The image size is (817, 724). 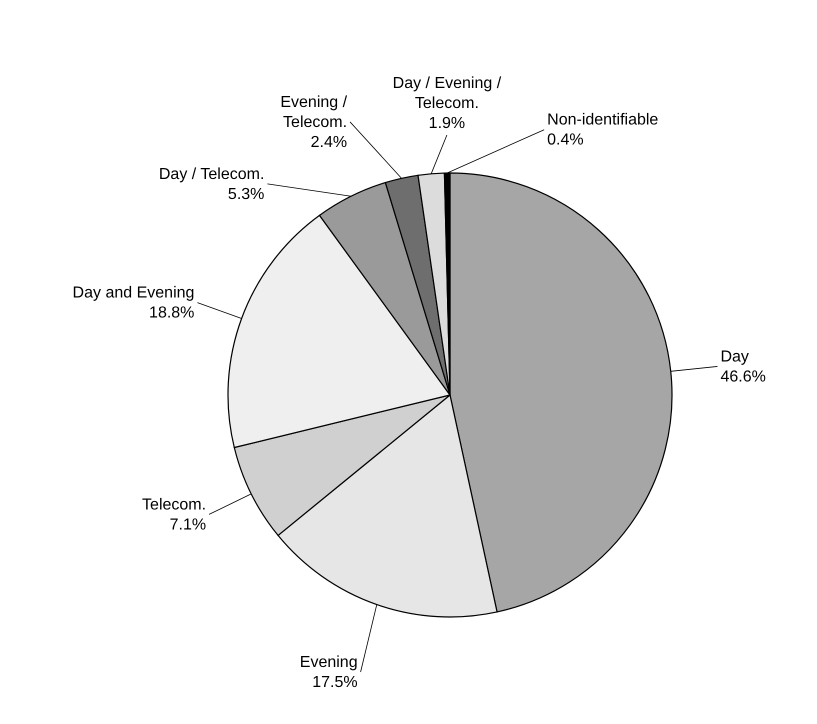 What do you see at coordinates (314, 112) in the screenshot?
I see `slice-label: Evening / Telecom.` at bounding box center [314, 112].